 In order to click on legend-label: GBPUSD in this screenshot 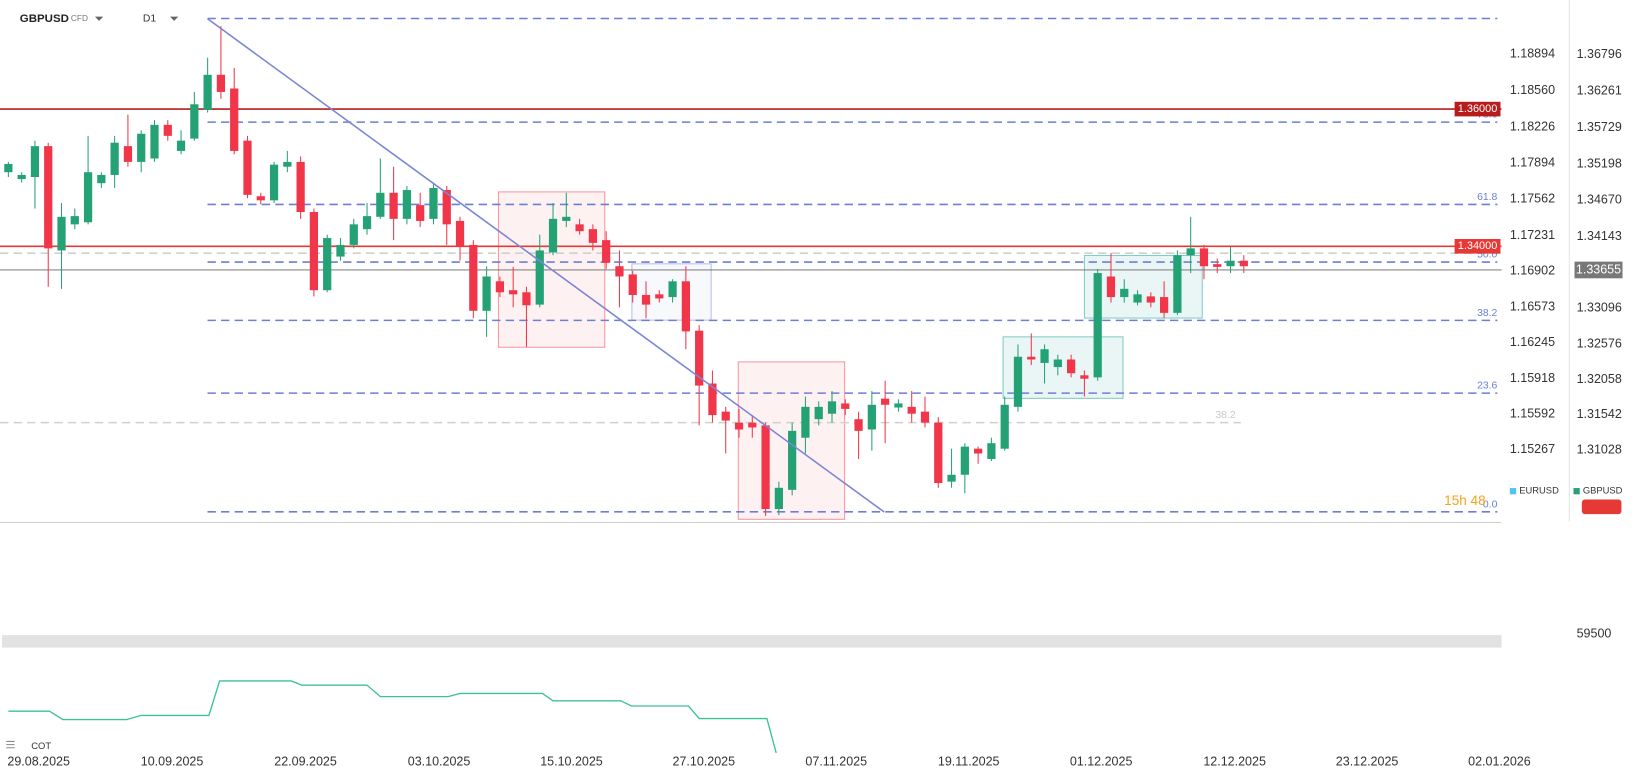, I will do `click(1603, 491)`.